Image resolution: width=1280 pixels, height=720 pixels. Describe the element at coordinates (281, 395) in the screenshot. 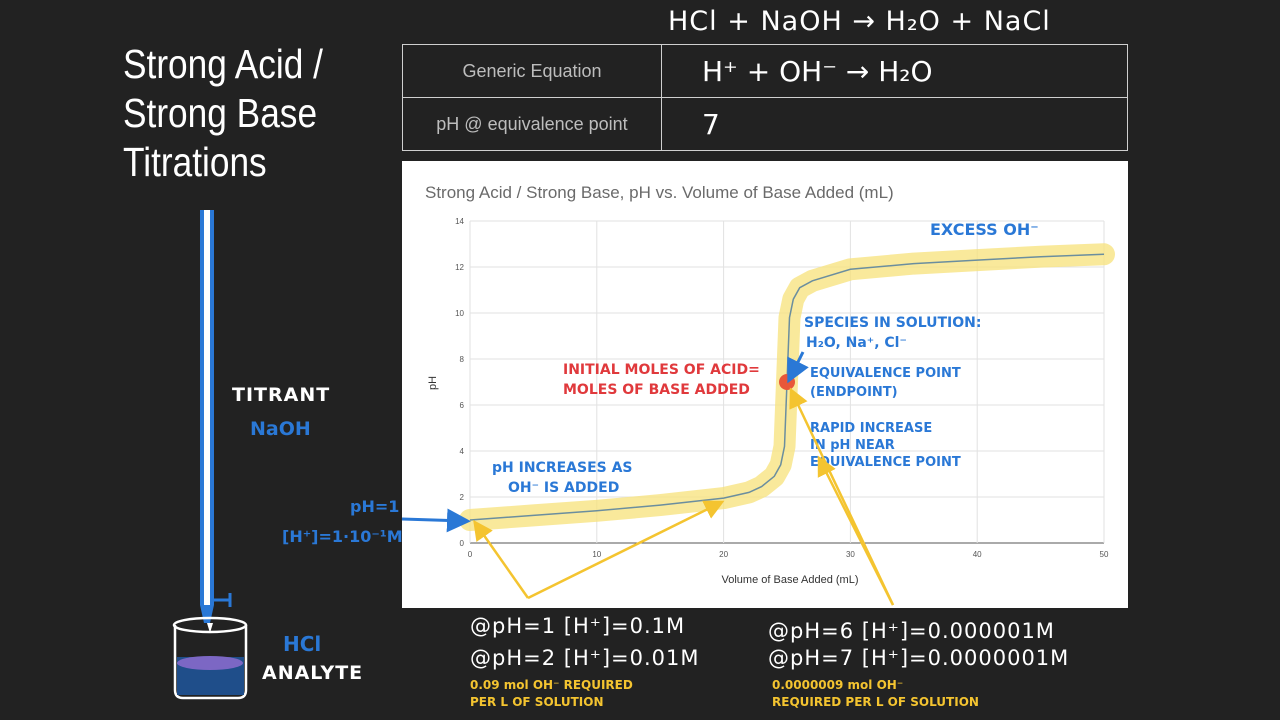

I see `titrant-label: TITRANT` at that location.